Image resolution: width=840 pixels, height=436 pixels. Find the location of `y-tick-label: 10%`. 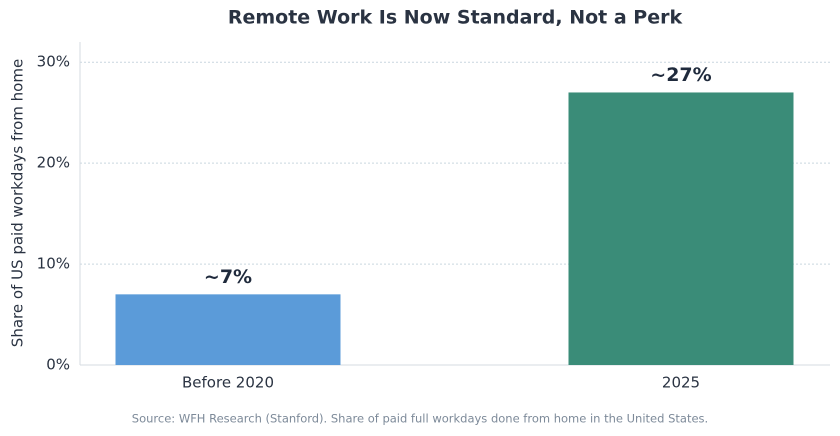

y-tick-label: 10% is located at coordinates (53, 264).